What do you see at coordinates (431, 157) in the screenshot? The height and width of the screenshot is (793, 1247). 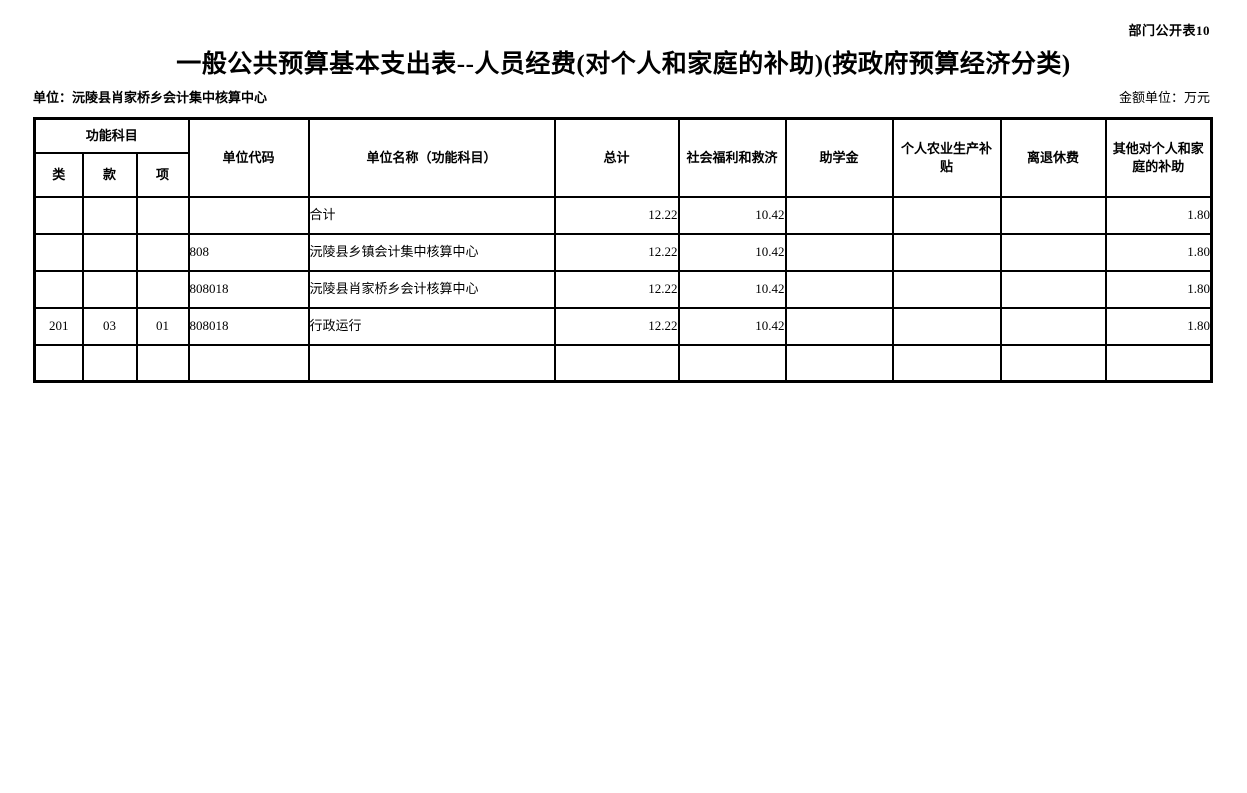 I see `header-unit-name: 单位名称（功能科目）` at bounding box center [431, 157].